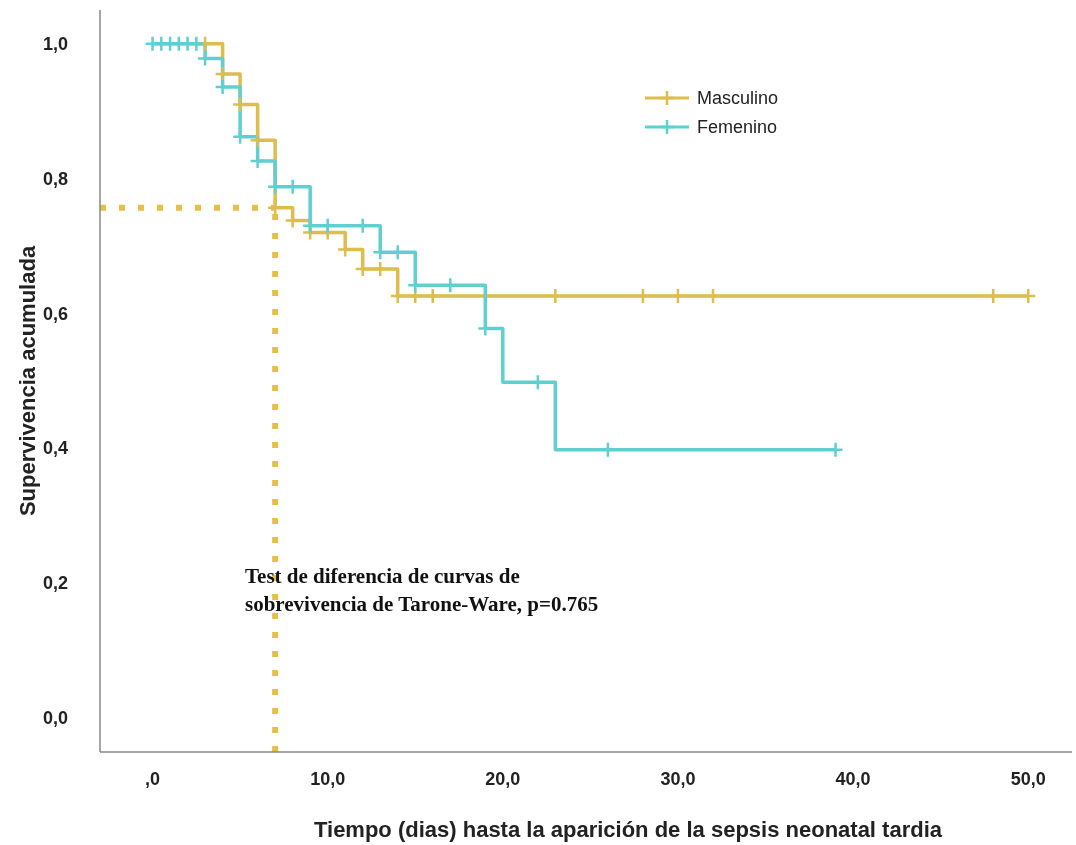  I want to click on x-tick-label: 30,0, so click(678, 779).